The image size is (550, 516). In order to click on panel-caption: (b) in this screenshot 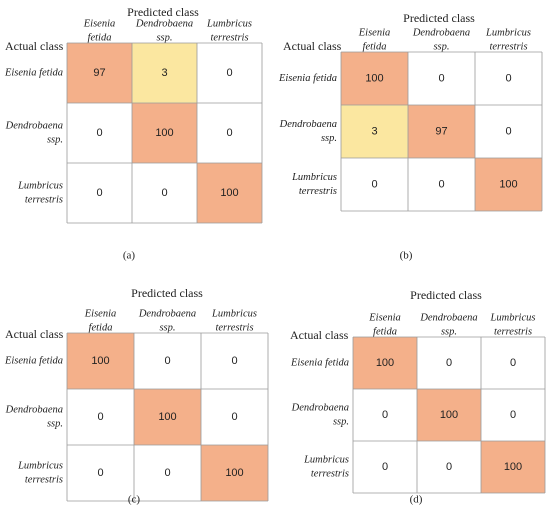, I will do `click(406, 256)`.